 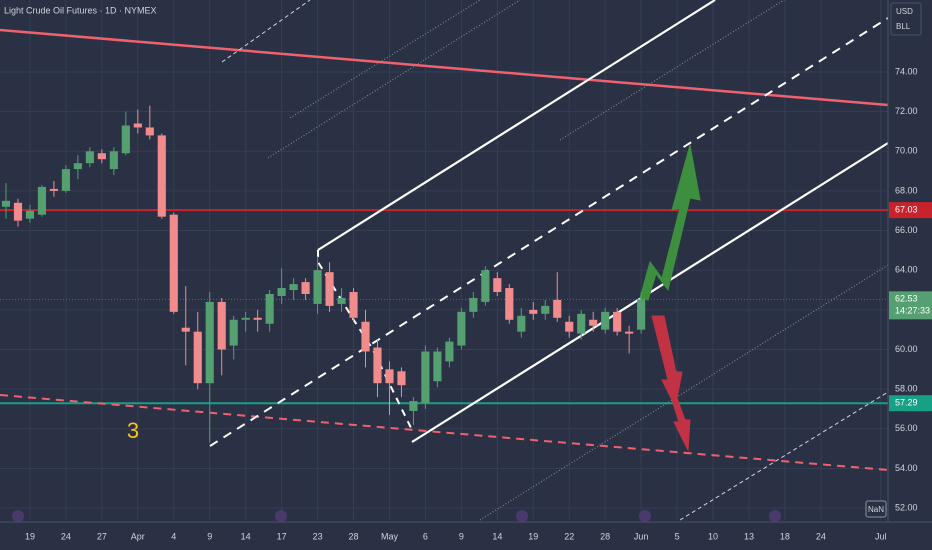 What do you see at coordinates (318, 536) in the screenshot?
I see `x-tick-label: 23` at bounding box center [318, 536].